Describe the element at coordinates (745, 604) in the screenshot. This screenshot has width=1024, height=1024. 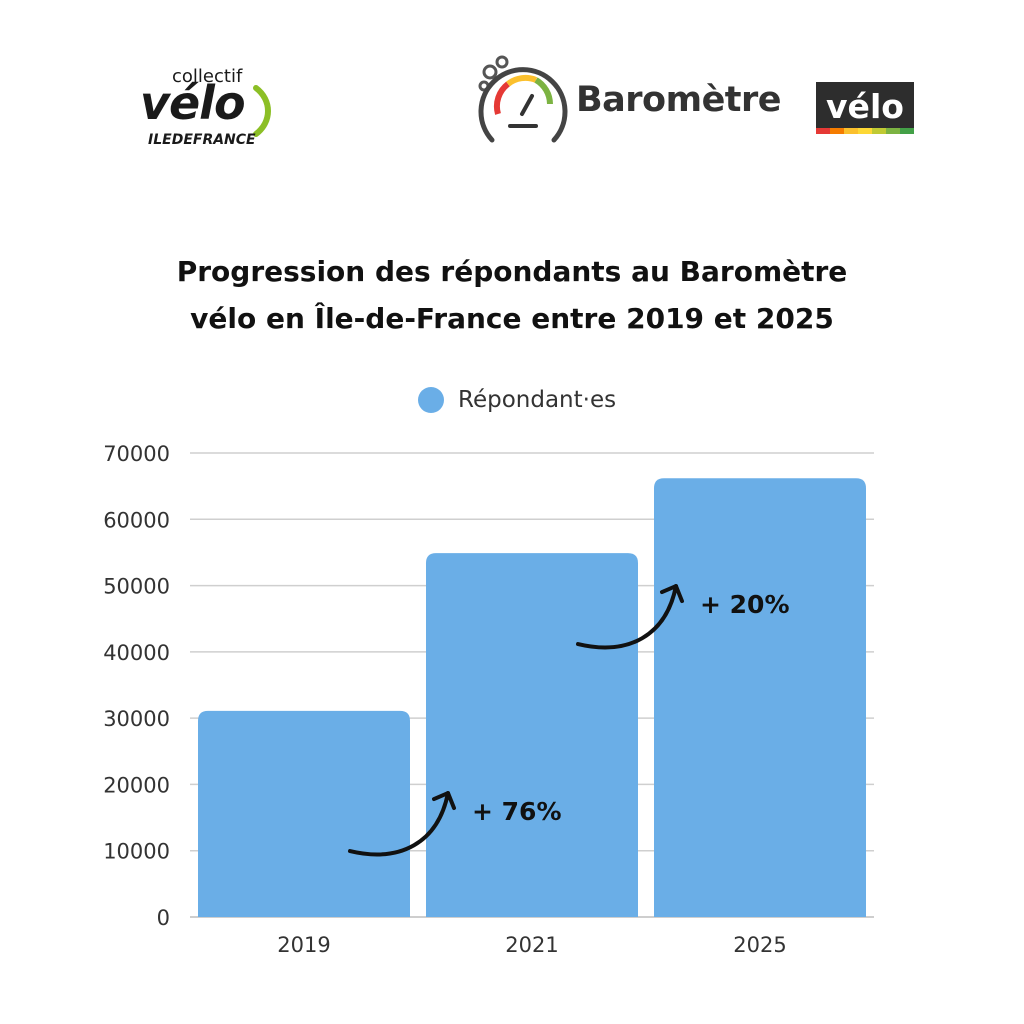
I see `growth-annotation-label: + 20%` at that location.